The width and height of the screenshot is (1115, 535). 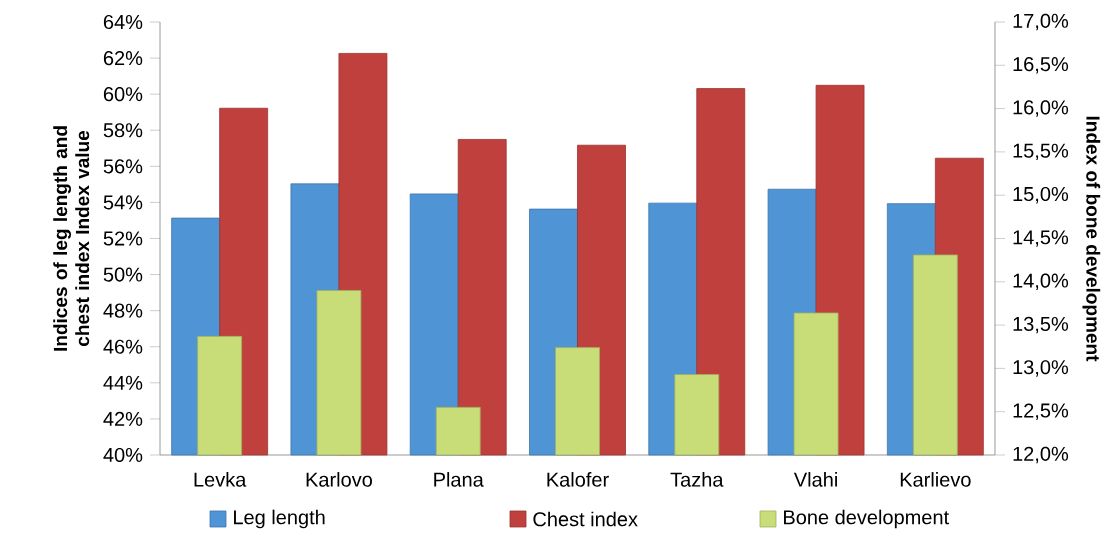 What do you see at coordinates (123, 418) in the screenshot?
I see `y-tick-label: 42%` at bounding box center [123, 418].